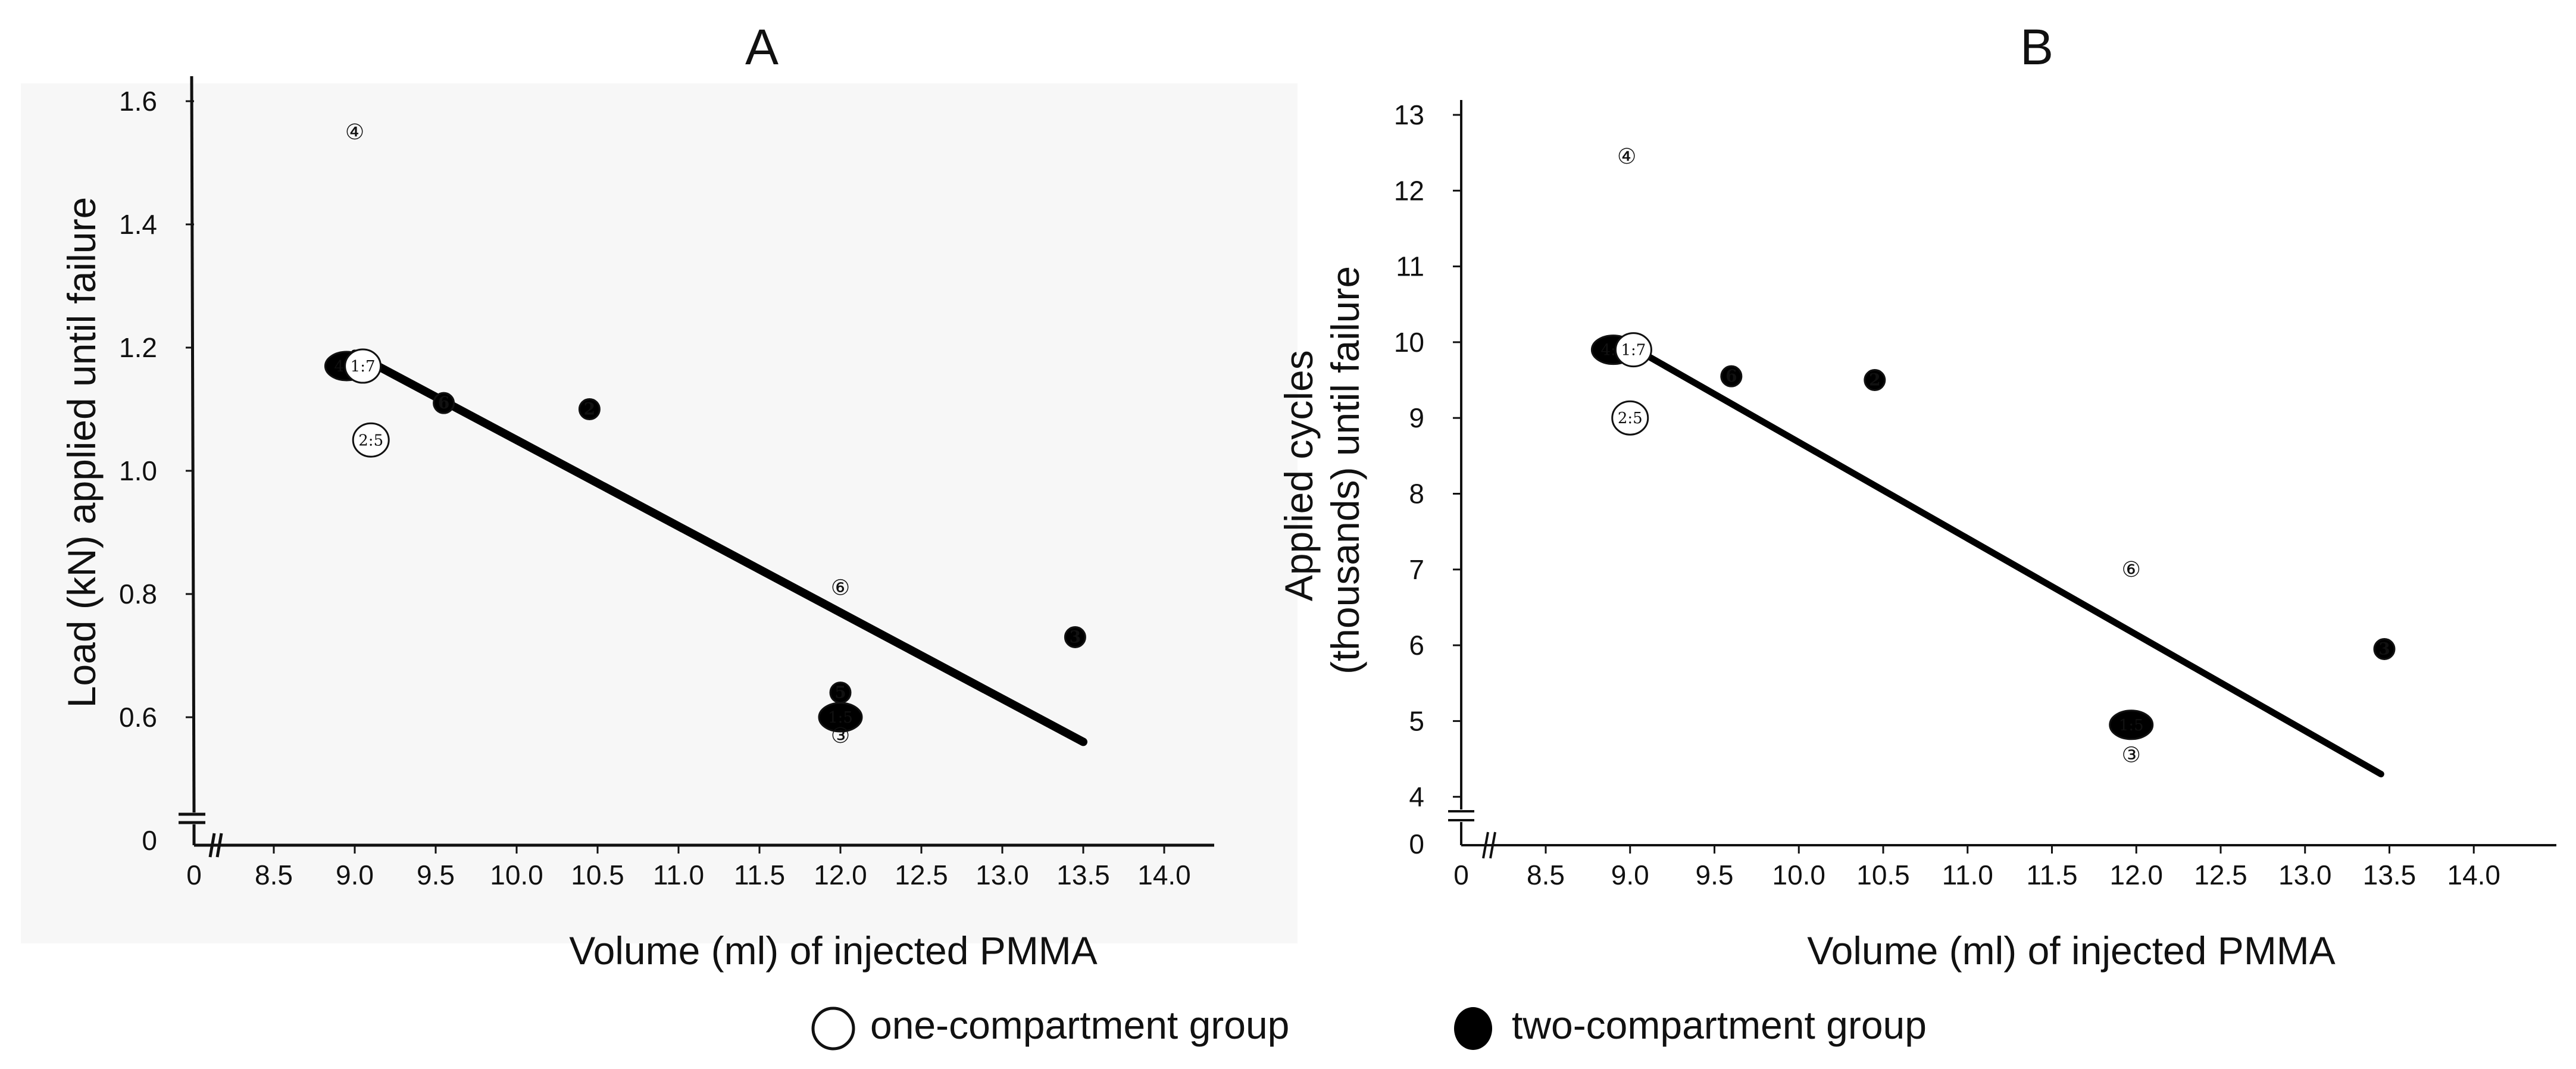 This screenshot has width=2576, height=1069. What do you see at coordinates (355, 874) in the screenshot?
I see `panel-a-x-tick-label: 9.0` at bounding box center [355, 874].